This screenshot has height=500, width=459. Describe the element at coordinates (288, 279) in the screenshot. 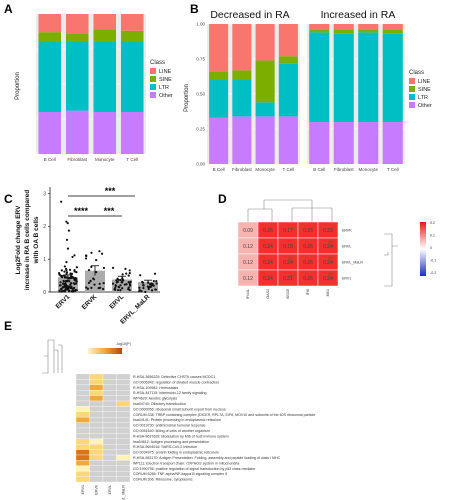

I see `panel-d-cell-value: 0.21` at that location.